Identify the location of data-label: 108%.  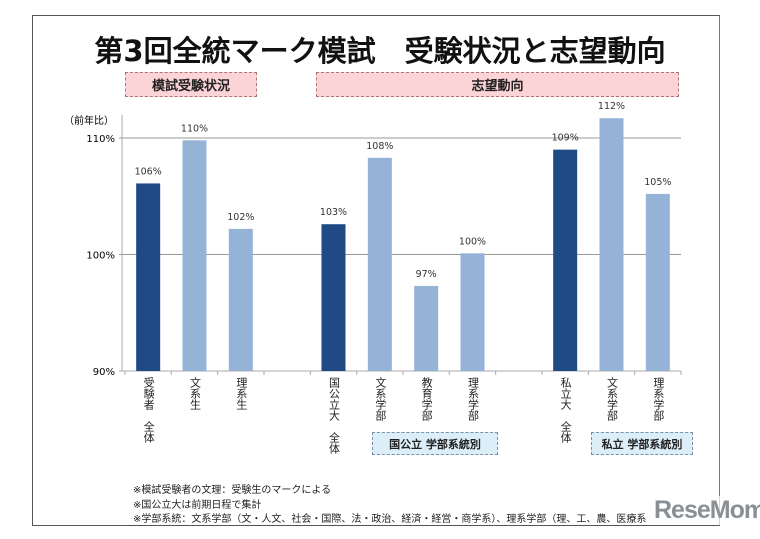
(379, 146).